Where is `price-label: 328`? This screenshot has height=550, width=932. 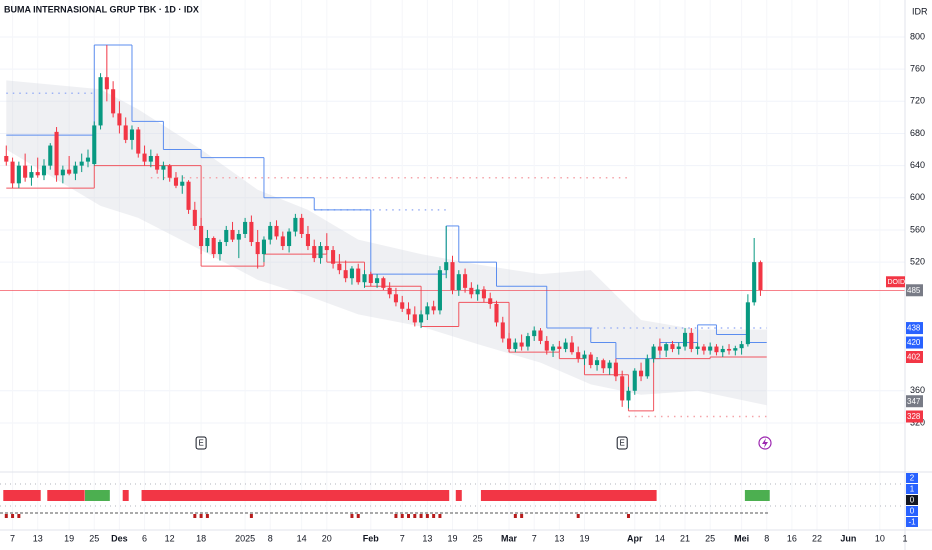
price-label: 328 is located at coordinates (914, 416).